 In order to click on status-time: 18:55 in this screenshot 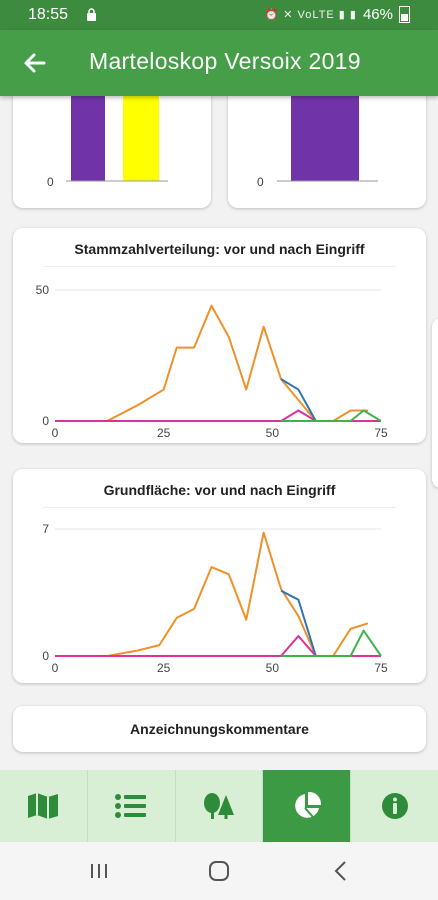, I will do `click(48, 14)`.